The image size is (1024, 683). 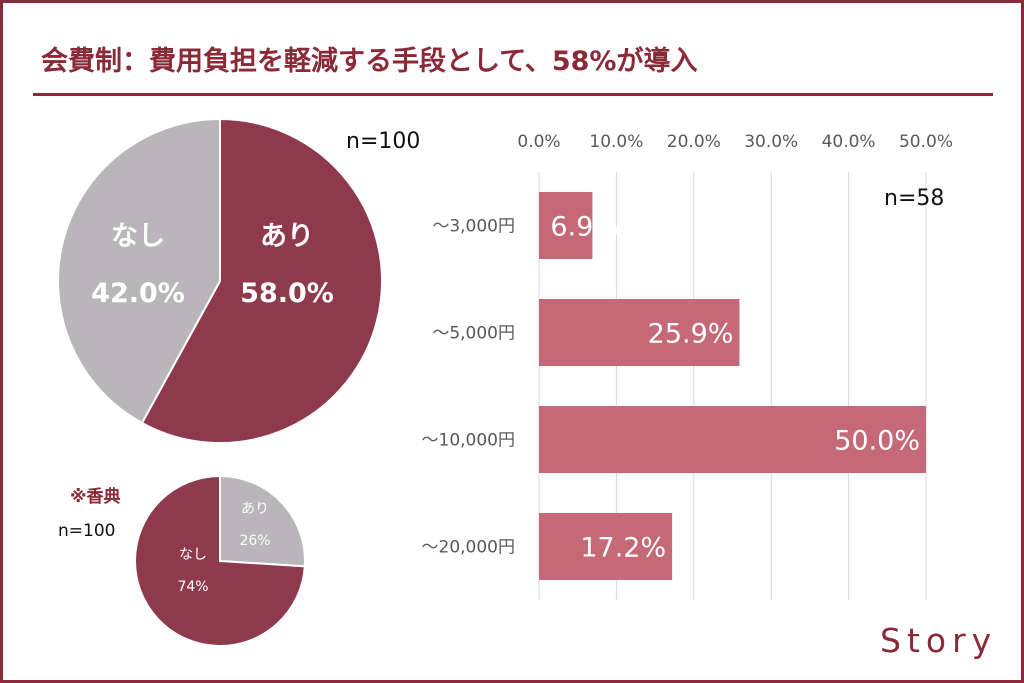 What do you see at coordinates (369, 61) in the screenshot?
I see `page-title: 会費制：費用負担を軽減する手段として、58%が導入` at bounding box center [369, 61].